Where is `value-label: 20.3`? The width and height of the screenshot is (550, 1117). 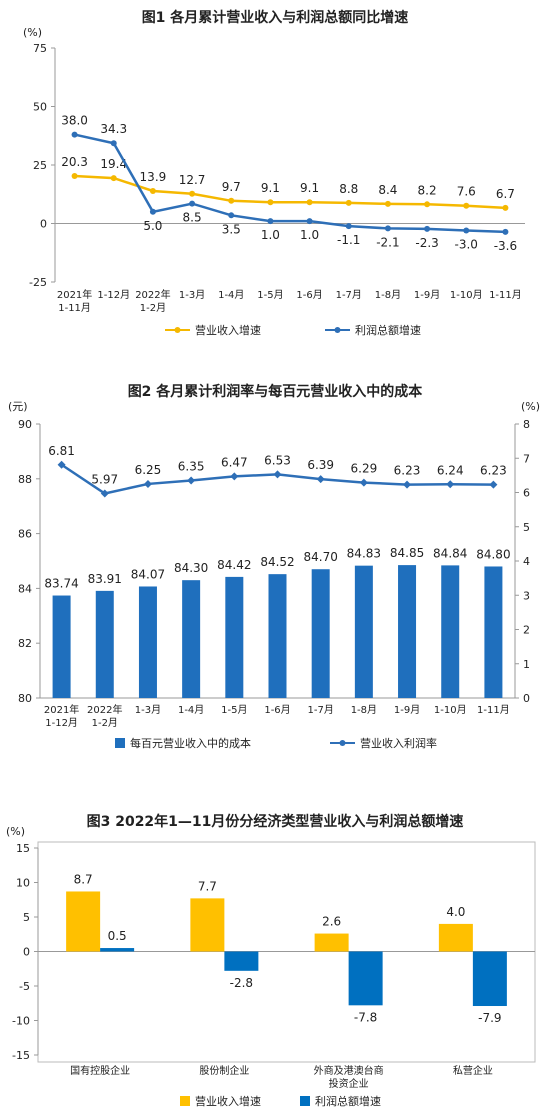 value-label: 20.3 is located at coordinates (74, 162).